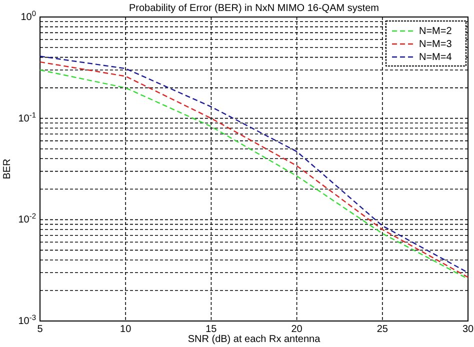  I want to click on x-tick-label: 30, so click(468, 329).